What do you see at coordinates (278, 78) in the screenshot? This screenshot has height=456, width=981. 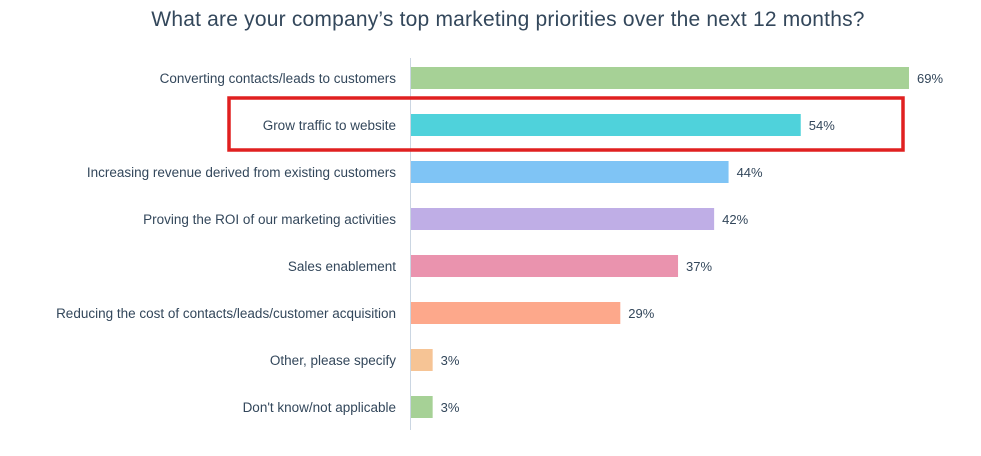 I see `category-label: Converting contacts/leads to customers` at bounding box center [278, 78].